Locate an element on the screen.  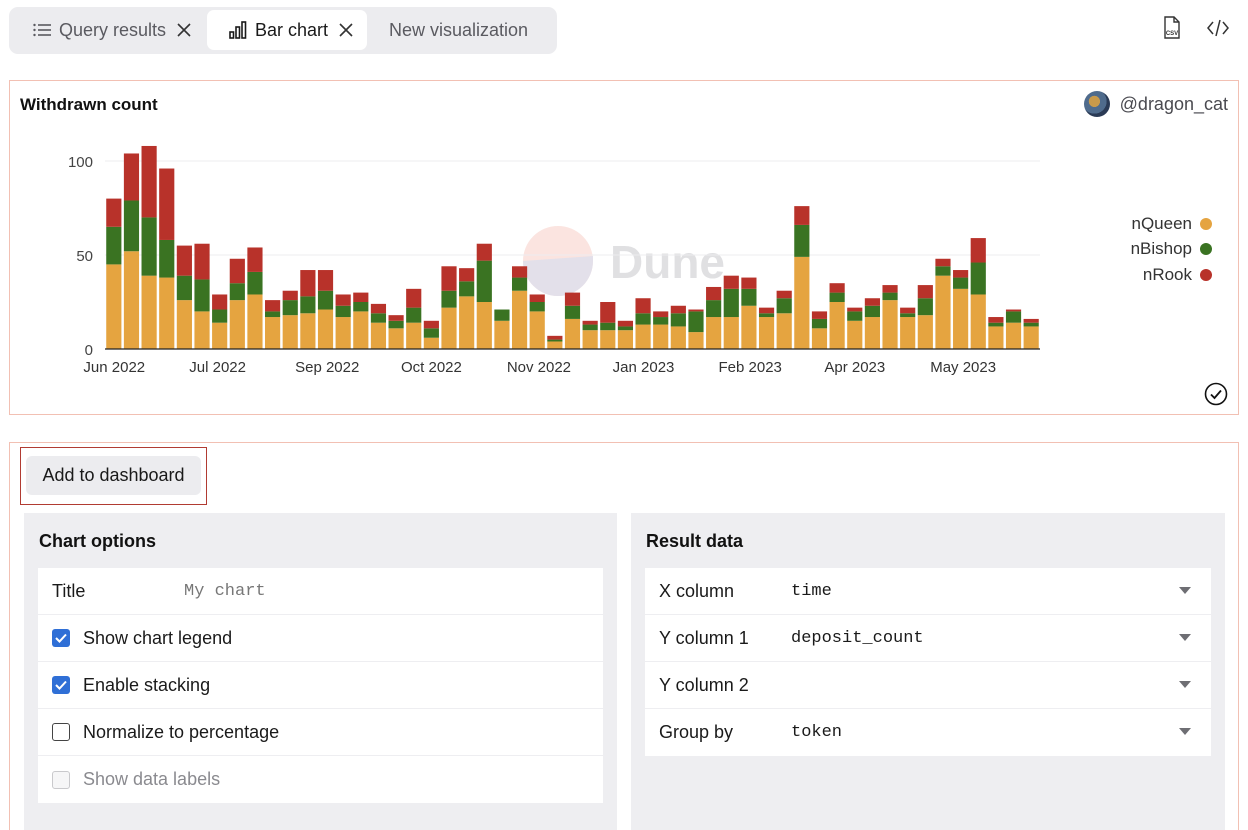
y-tick-label: 0 is located at coordinates (89, 350).